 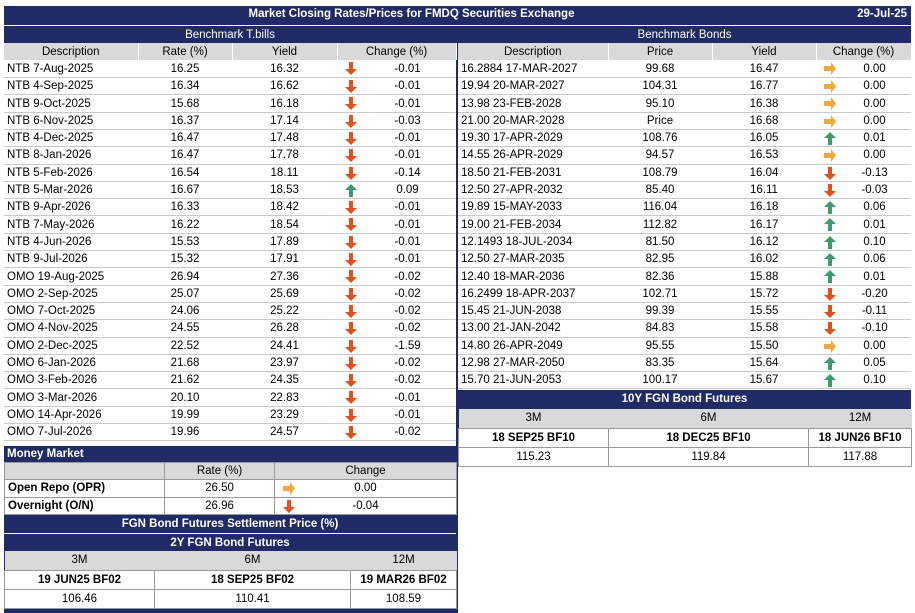 I want to click on money-market-col-change: Change, so click(x=365, y=471).